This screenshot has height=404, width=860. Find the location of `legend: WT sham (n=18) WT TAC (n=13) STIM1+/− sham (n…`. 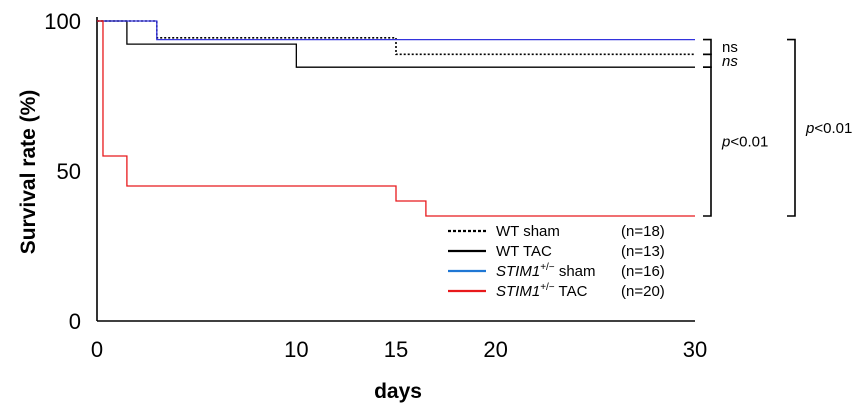

legend: WT sham (n=18) WT TAC (n=13) STIM1+/− sham (n… is located at coordinates (556, 261).